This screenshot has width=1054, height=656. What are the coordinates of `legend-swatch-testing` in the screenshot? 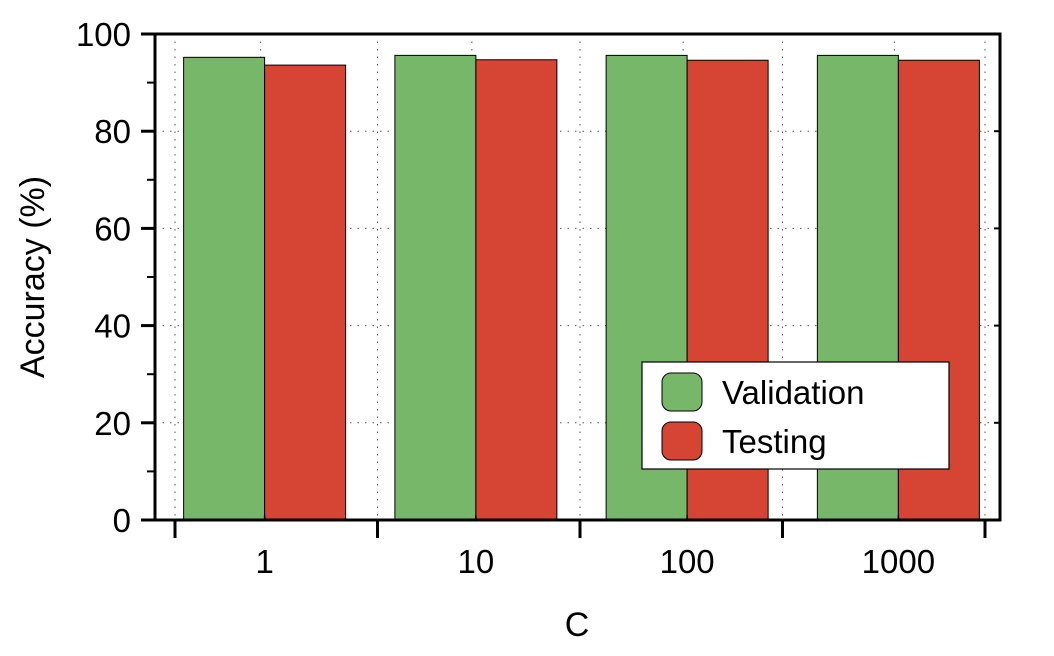 It's located at (682, 441).